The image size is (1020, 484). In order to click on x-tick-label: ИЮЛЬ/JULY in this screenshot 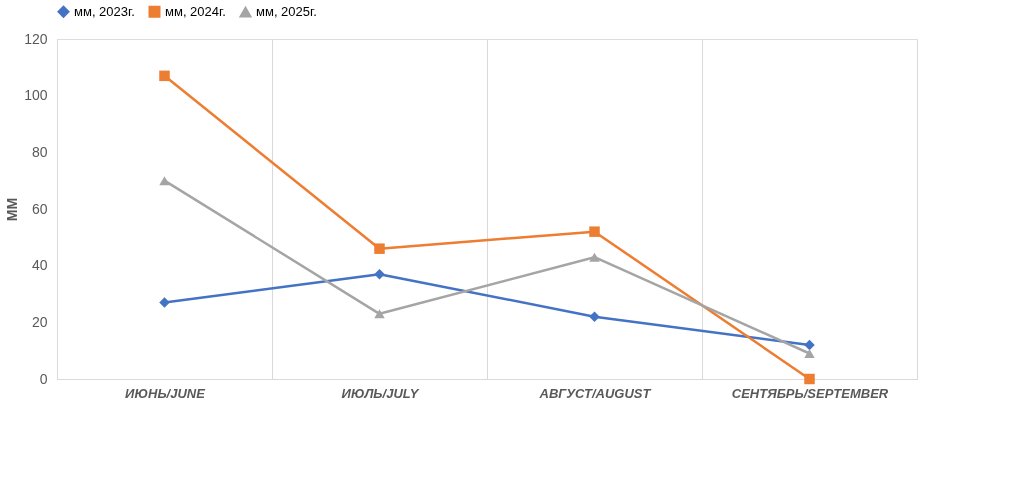, I will do `click(380, 393)`.